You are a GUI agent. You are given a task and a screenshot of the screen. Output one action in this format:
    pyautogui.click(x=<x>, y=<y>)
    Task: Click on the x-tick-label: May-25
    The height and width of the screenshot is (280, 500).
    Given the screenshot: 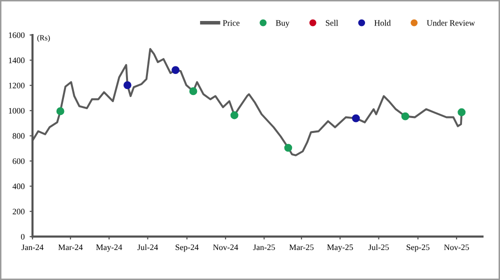 What is the action you would take?
    pyautogui.click(x=340, y=248)
    